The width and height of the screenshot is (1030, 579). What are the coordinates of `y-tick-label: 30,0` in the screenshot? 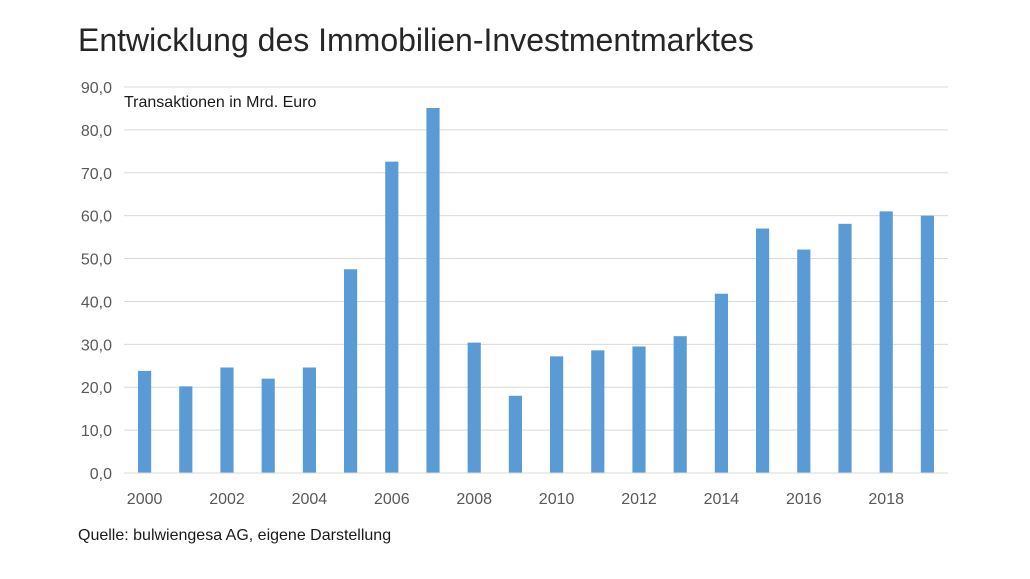 It's located at (96, 345).